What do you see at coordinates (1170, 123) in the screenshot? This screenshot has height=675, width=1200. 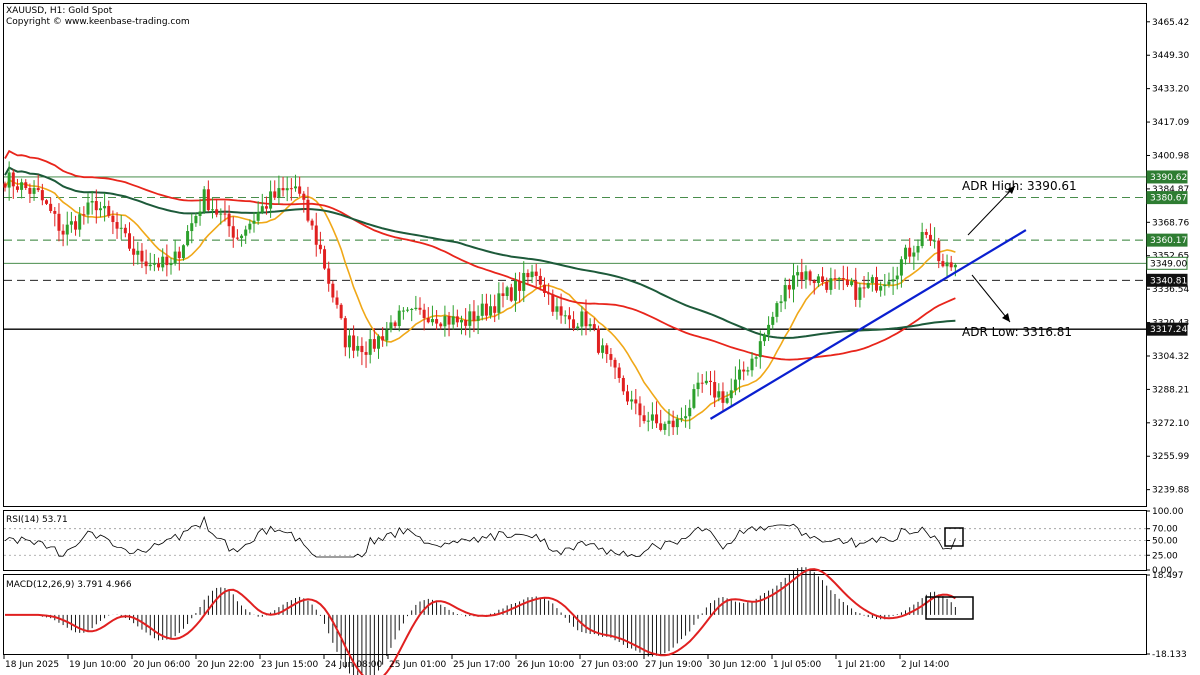 I see `price-tick-label-3: 3417.09` at bounding box center [1170, 123].